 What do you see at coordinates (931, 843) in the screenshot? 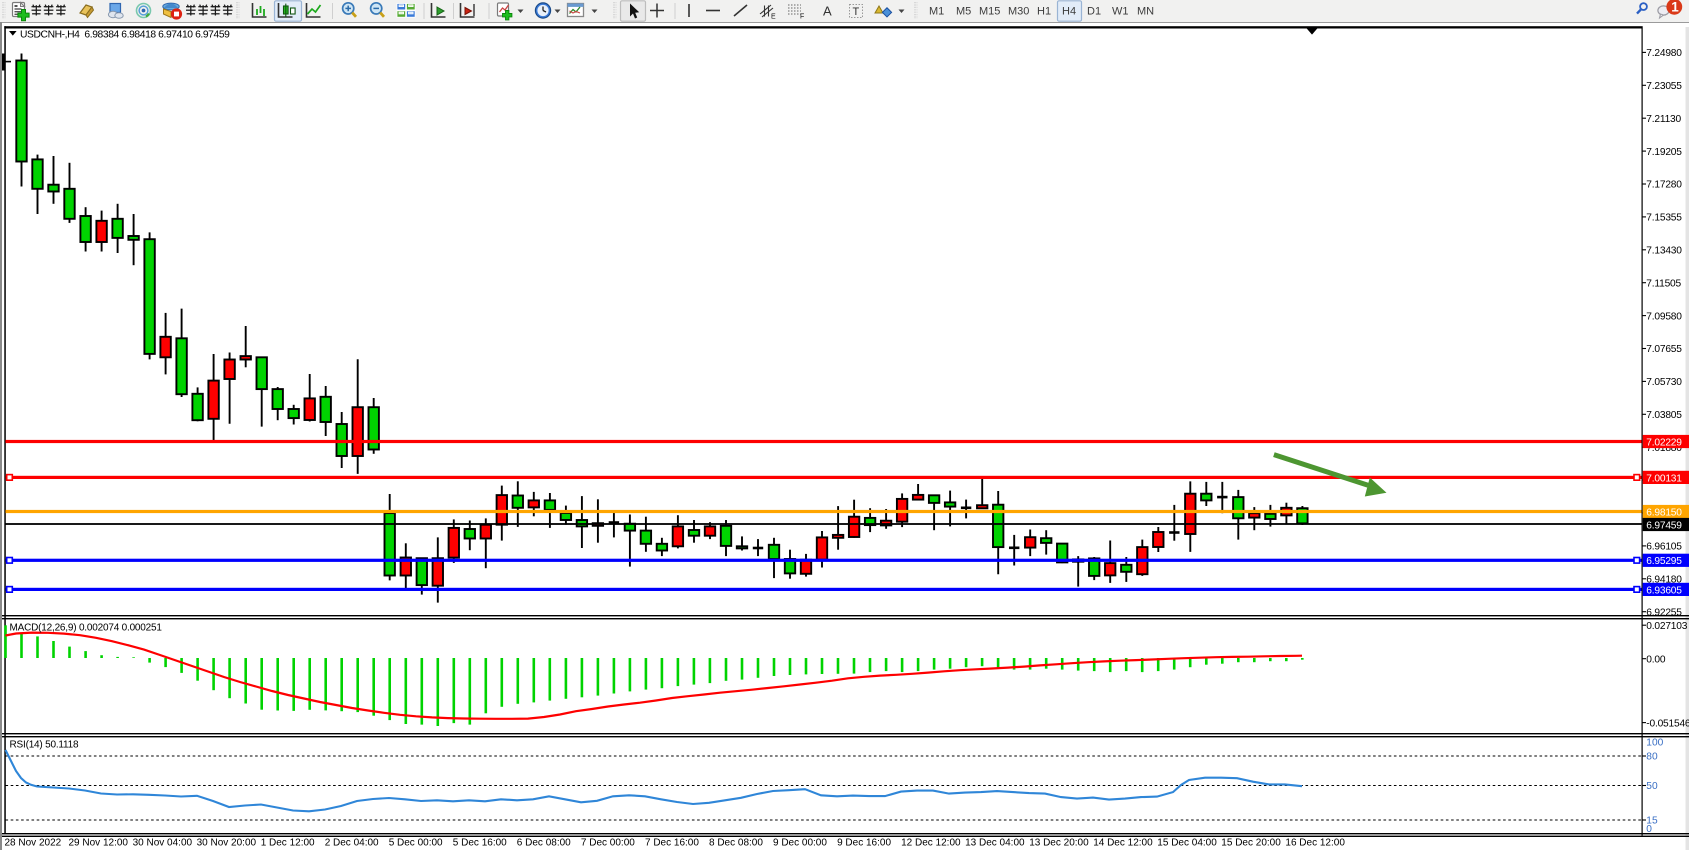
I see `svg-text: 12 Dec 12:00` at bounding box center [931, 843].